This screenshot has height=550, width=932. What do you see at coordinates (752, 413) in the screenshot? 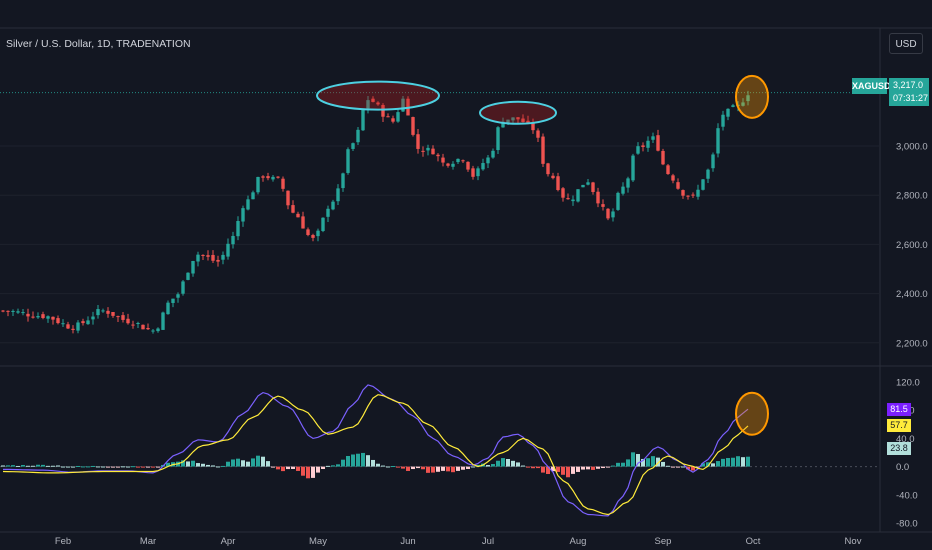
I see `macd-high-circle` at bounding box center [752, 413].